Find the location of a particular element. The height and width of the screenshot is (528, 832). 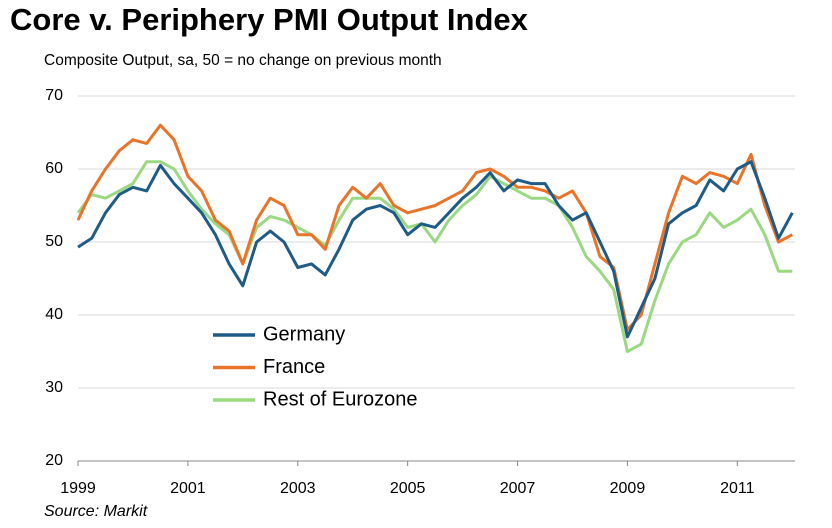

y-tick-label: 70 is located at coordinates (54, 95).